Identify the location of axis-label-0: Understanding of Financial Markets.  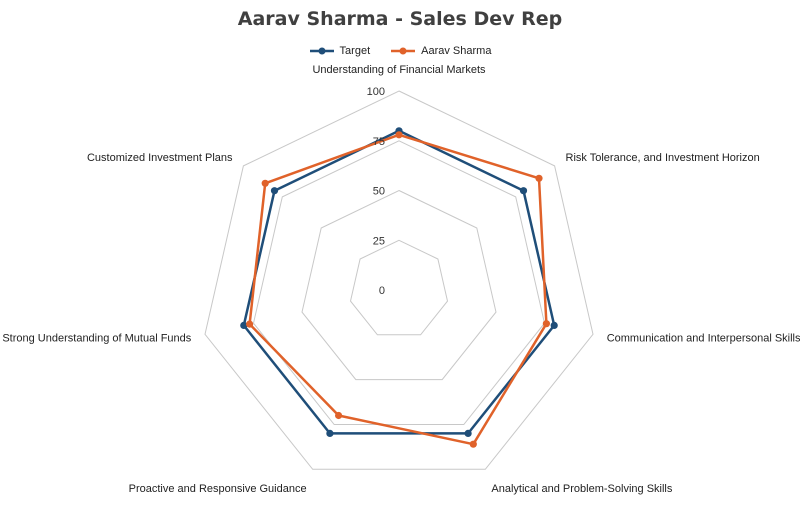
(399, 70).